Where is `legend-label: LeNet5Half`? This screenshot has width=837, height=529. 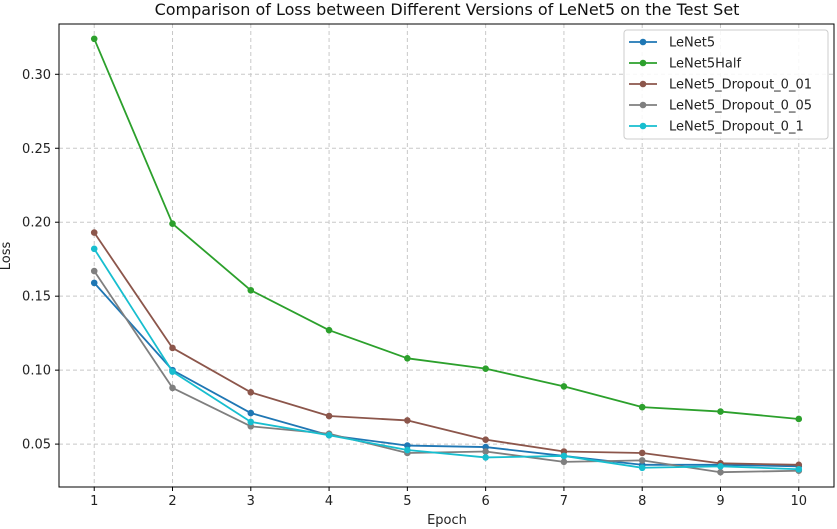
legend-label: LeNet5Half is located at coordinates (705, 64).